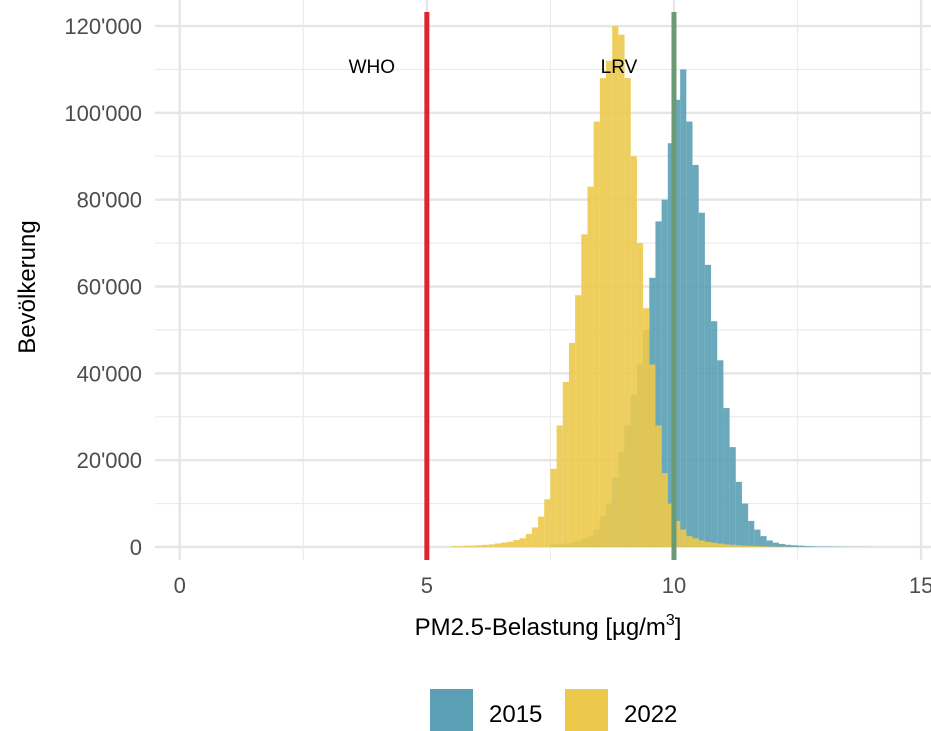 The height and width of the screenshot is (731, 931). Describe the element at coordinates (103, 113) in the screenshot. I see `y-tick-label: 100'000` at that location.